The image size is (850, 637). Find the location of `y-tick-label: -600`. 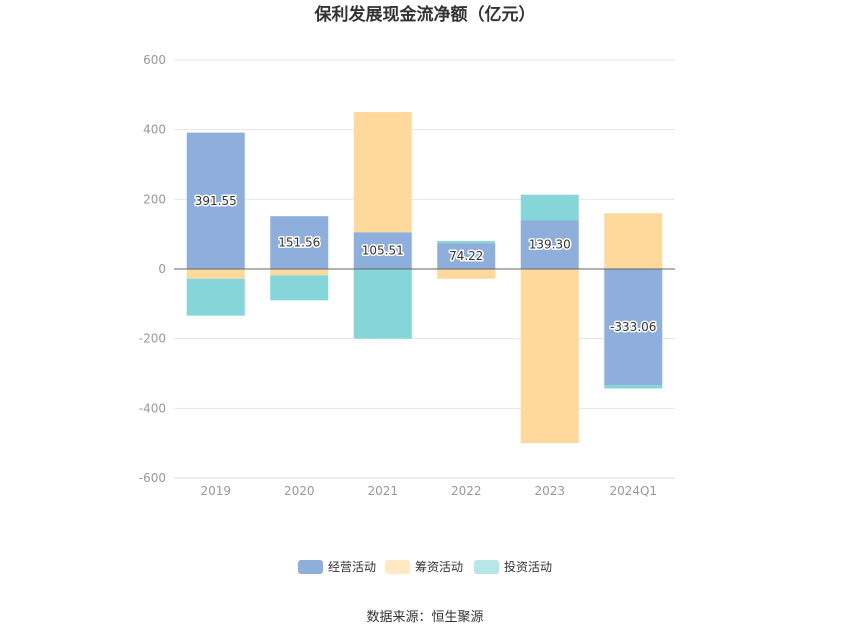

y-tick-label: -600 is located at coordinates (152, 478).